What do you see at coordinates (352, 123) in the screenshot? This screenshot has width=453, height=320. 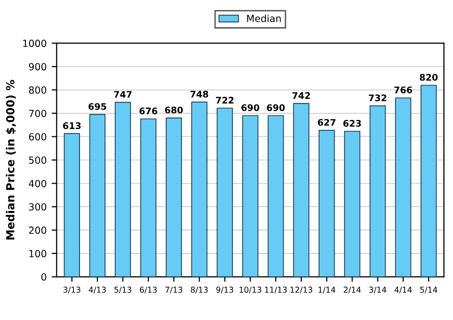 I see `data-label: 623` at bounding box center [352, 123].